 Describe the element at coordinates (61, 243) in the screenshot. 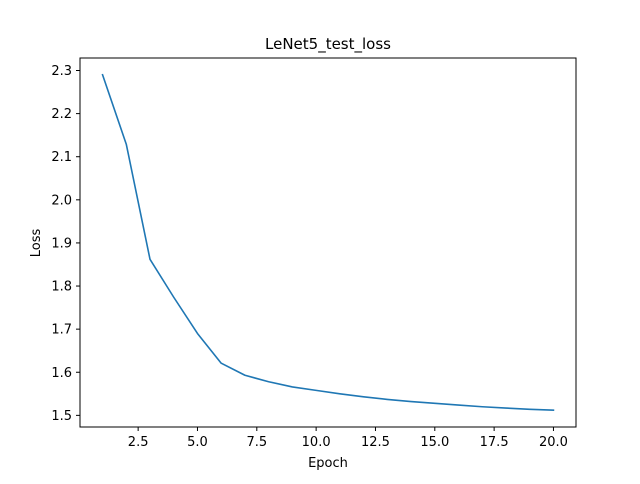

I see `y-tick-label: 1.9` at that location.